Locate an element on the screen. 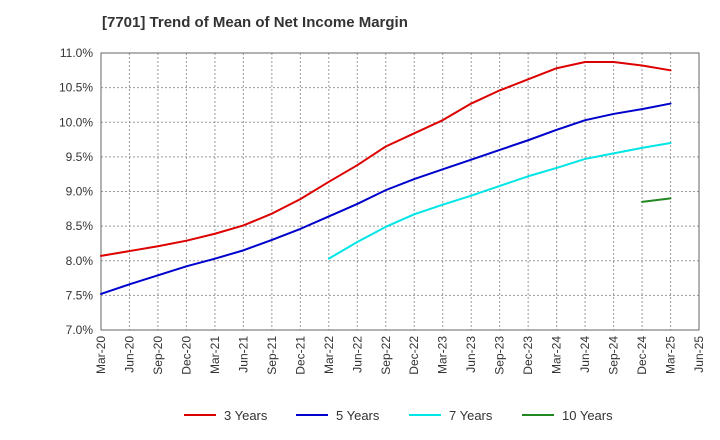  x-tick-label: Dec-23 is located at coordinates (528, 355).